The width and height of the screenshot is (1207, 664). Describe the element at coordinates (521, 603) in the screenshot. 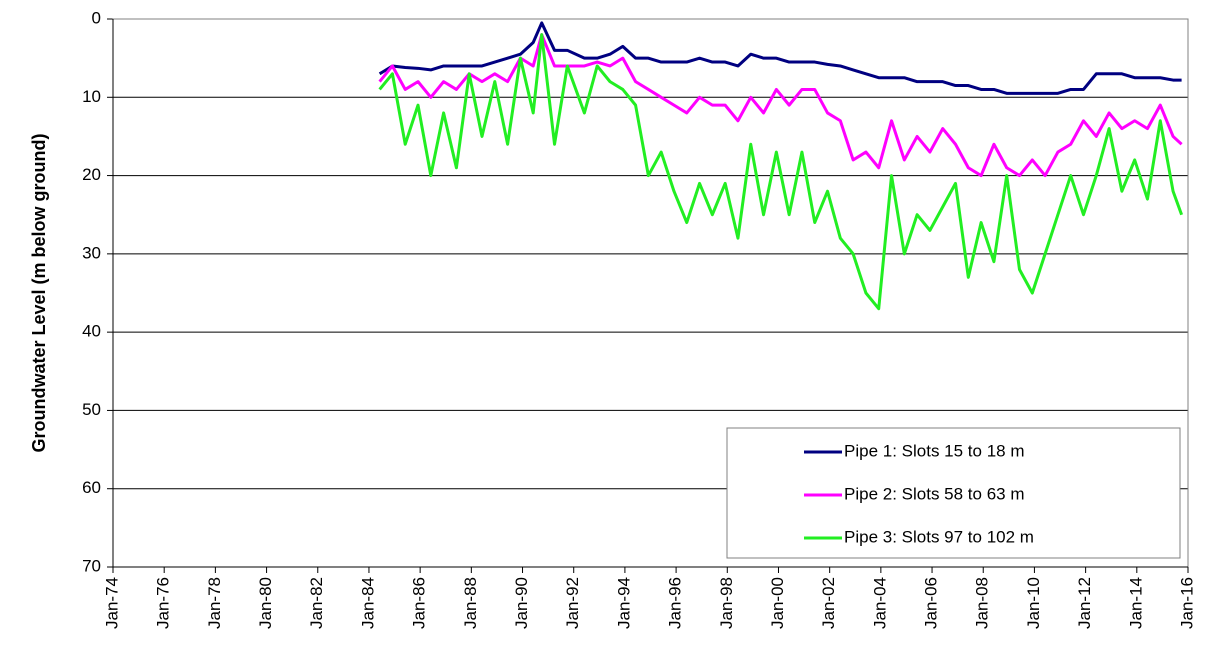

I see `x-tick-label: Jan-90` at that location.